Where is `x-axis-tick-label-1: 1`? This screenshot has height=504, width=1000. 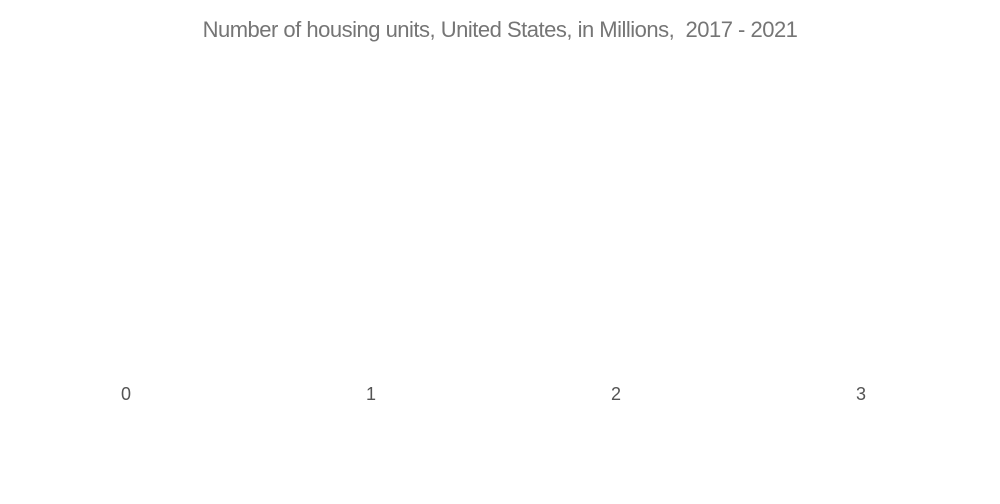 x-axis-tick-label-1: 1 is located at coordinates (371, 394).